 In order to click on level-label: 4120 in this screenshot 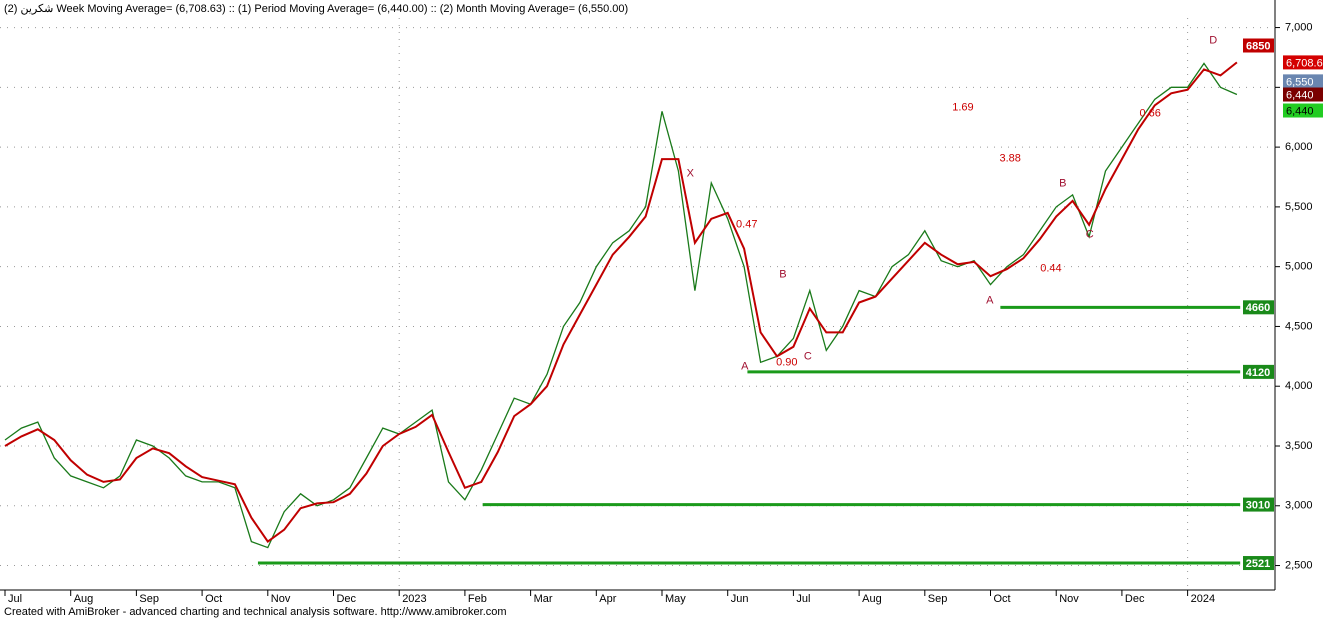, I will do `click(1258, 373)`.